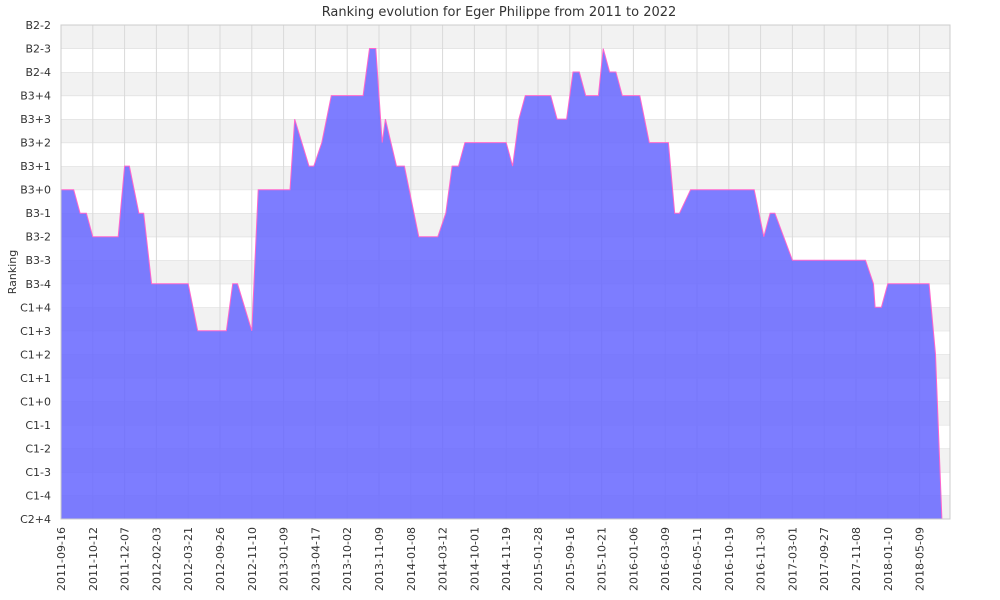  Describe the element at coordinates (697, 559) in the screenshot. I see `x-tick-label: 2016-05-11` at that location.